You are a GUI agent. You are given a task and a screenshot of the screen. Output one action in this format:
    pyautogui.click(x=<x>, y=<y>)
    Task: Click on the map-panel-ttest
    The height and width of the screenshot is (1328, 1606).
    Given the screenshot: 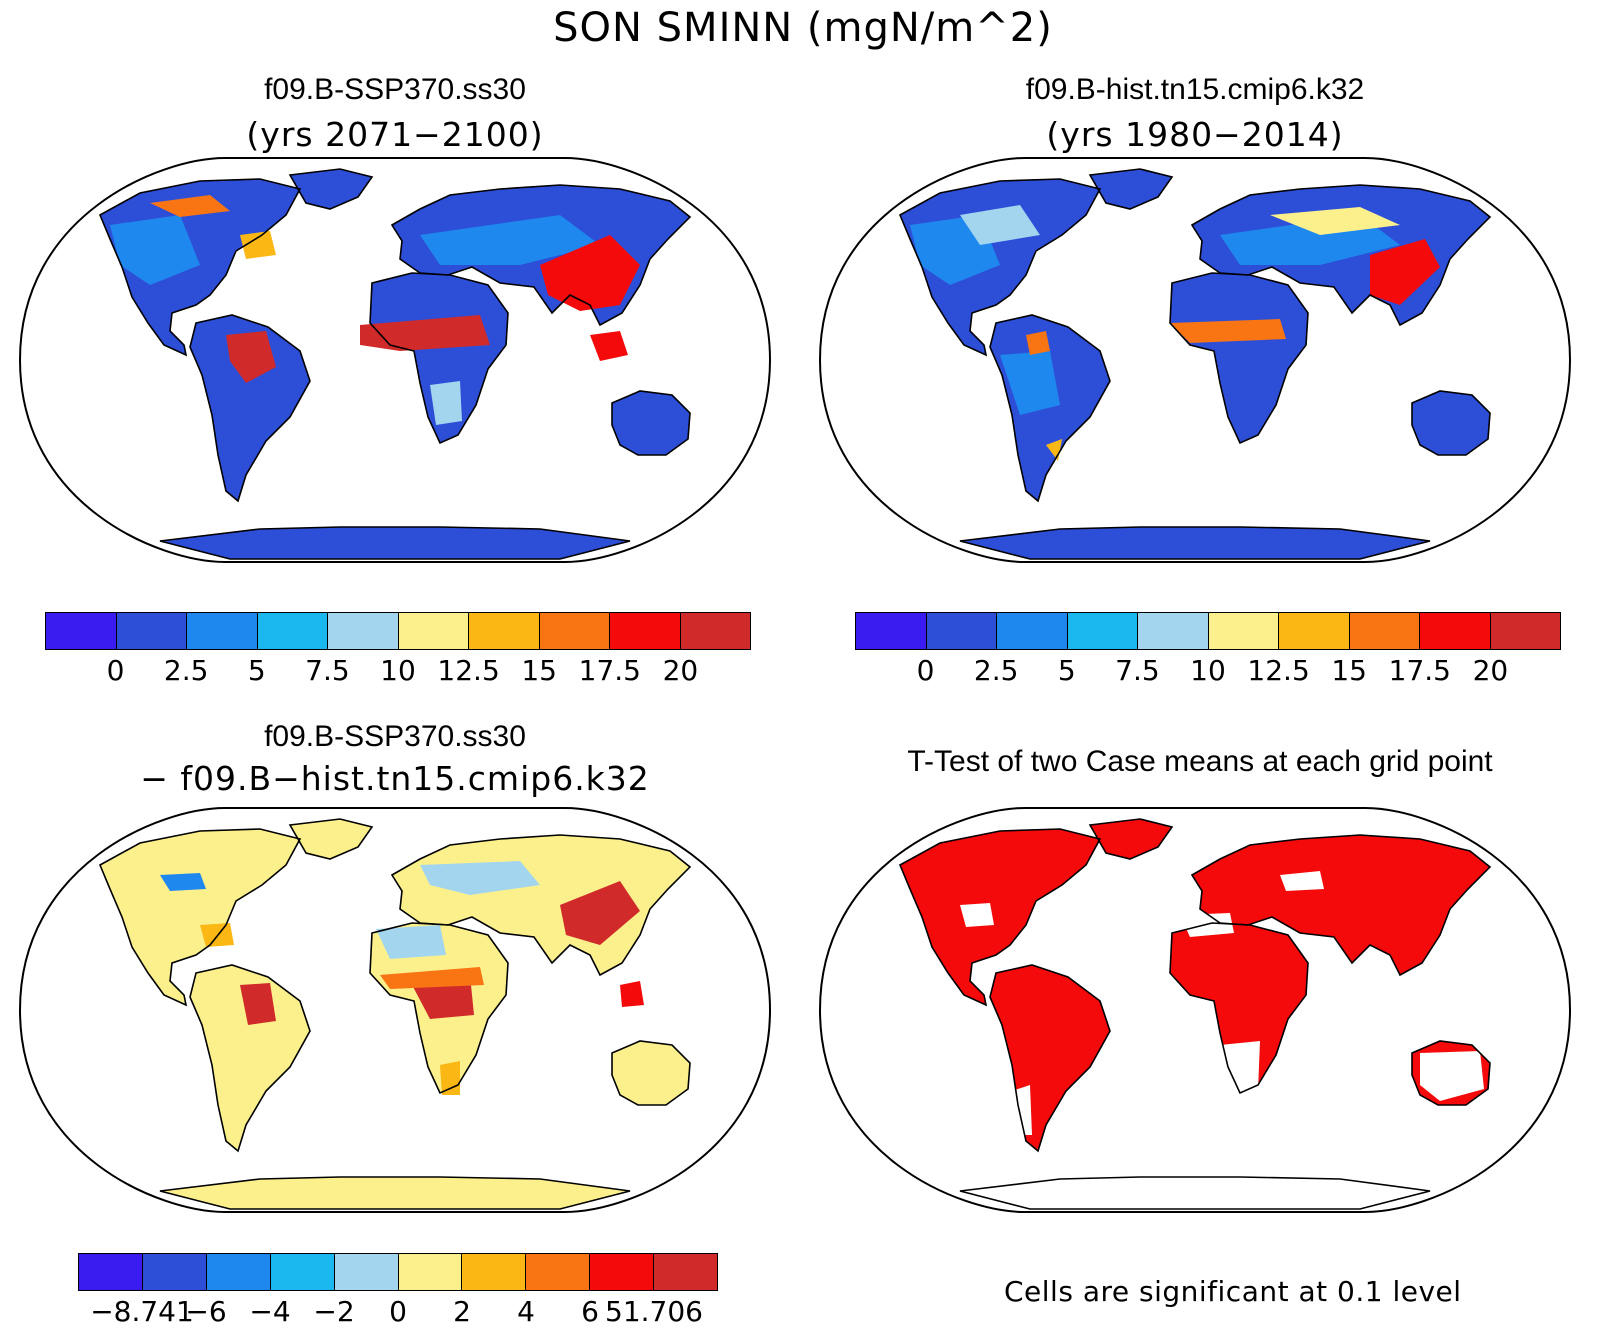 What is the action you would take?
    pyautogui.click(x=1195, y=1010)
    